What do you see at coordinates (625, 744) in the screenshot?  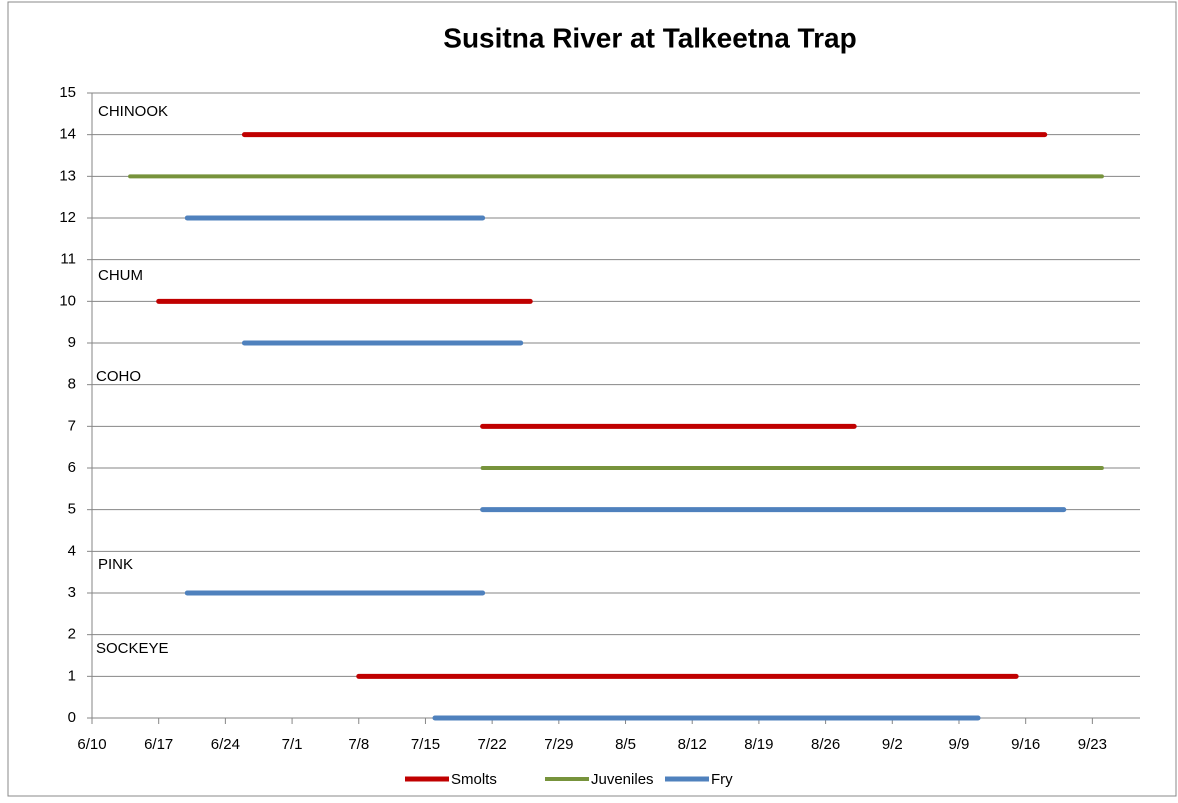 I see `x-tick-label: 8/5` at bounding box center [625, 744].